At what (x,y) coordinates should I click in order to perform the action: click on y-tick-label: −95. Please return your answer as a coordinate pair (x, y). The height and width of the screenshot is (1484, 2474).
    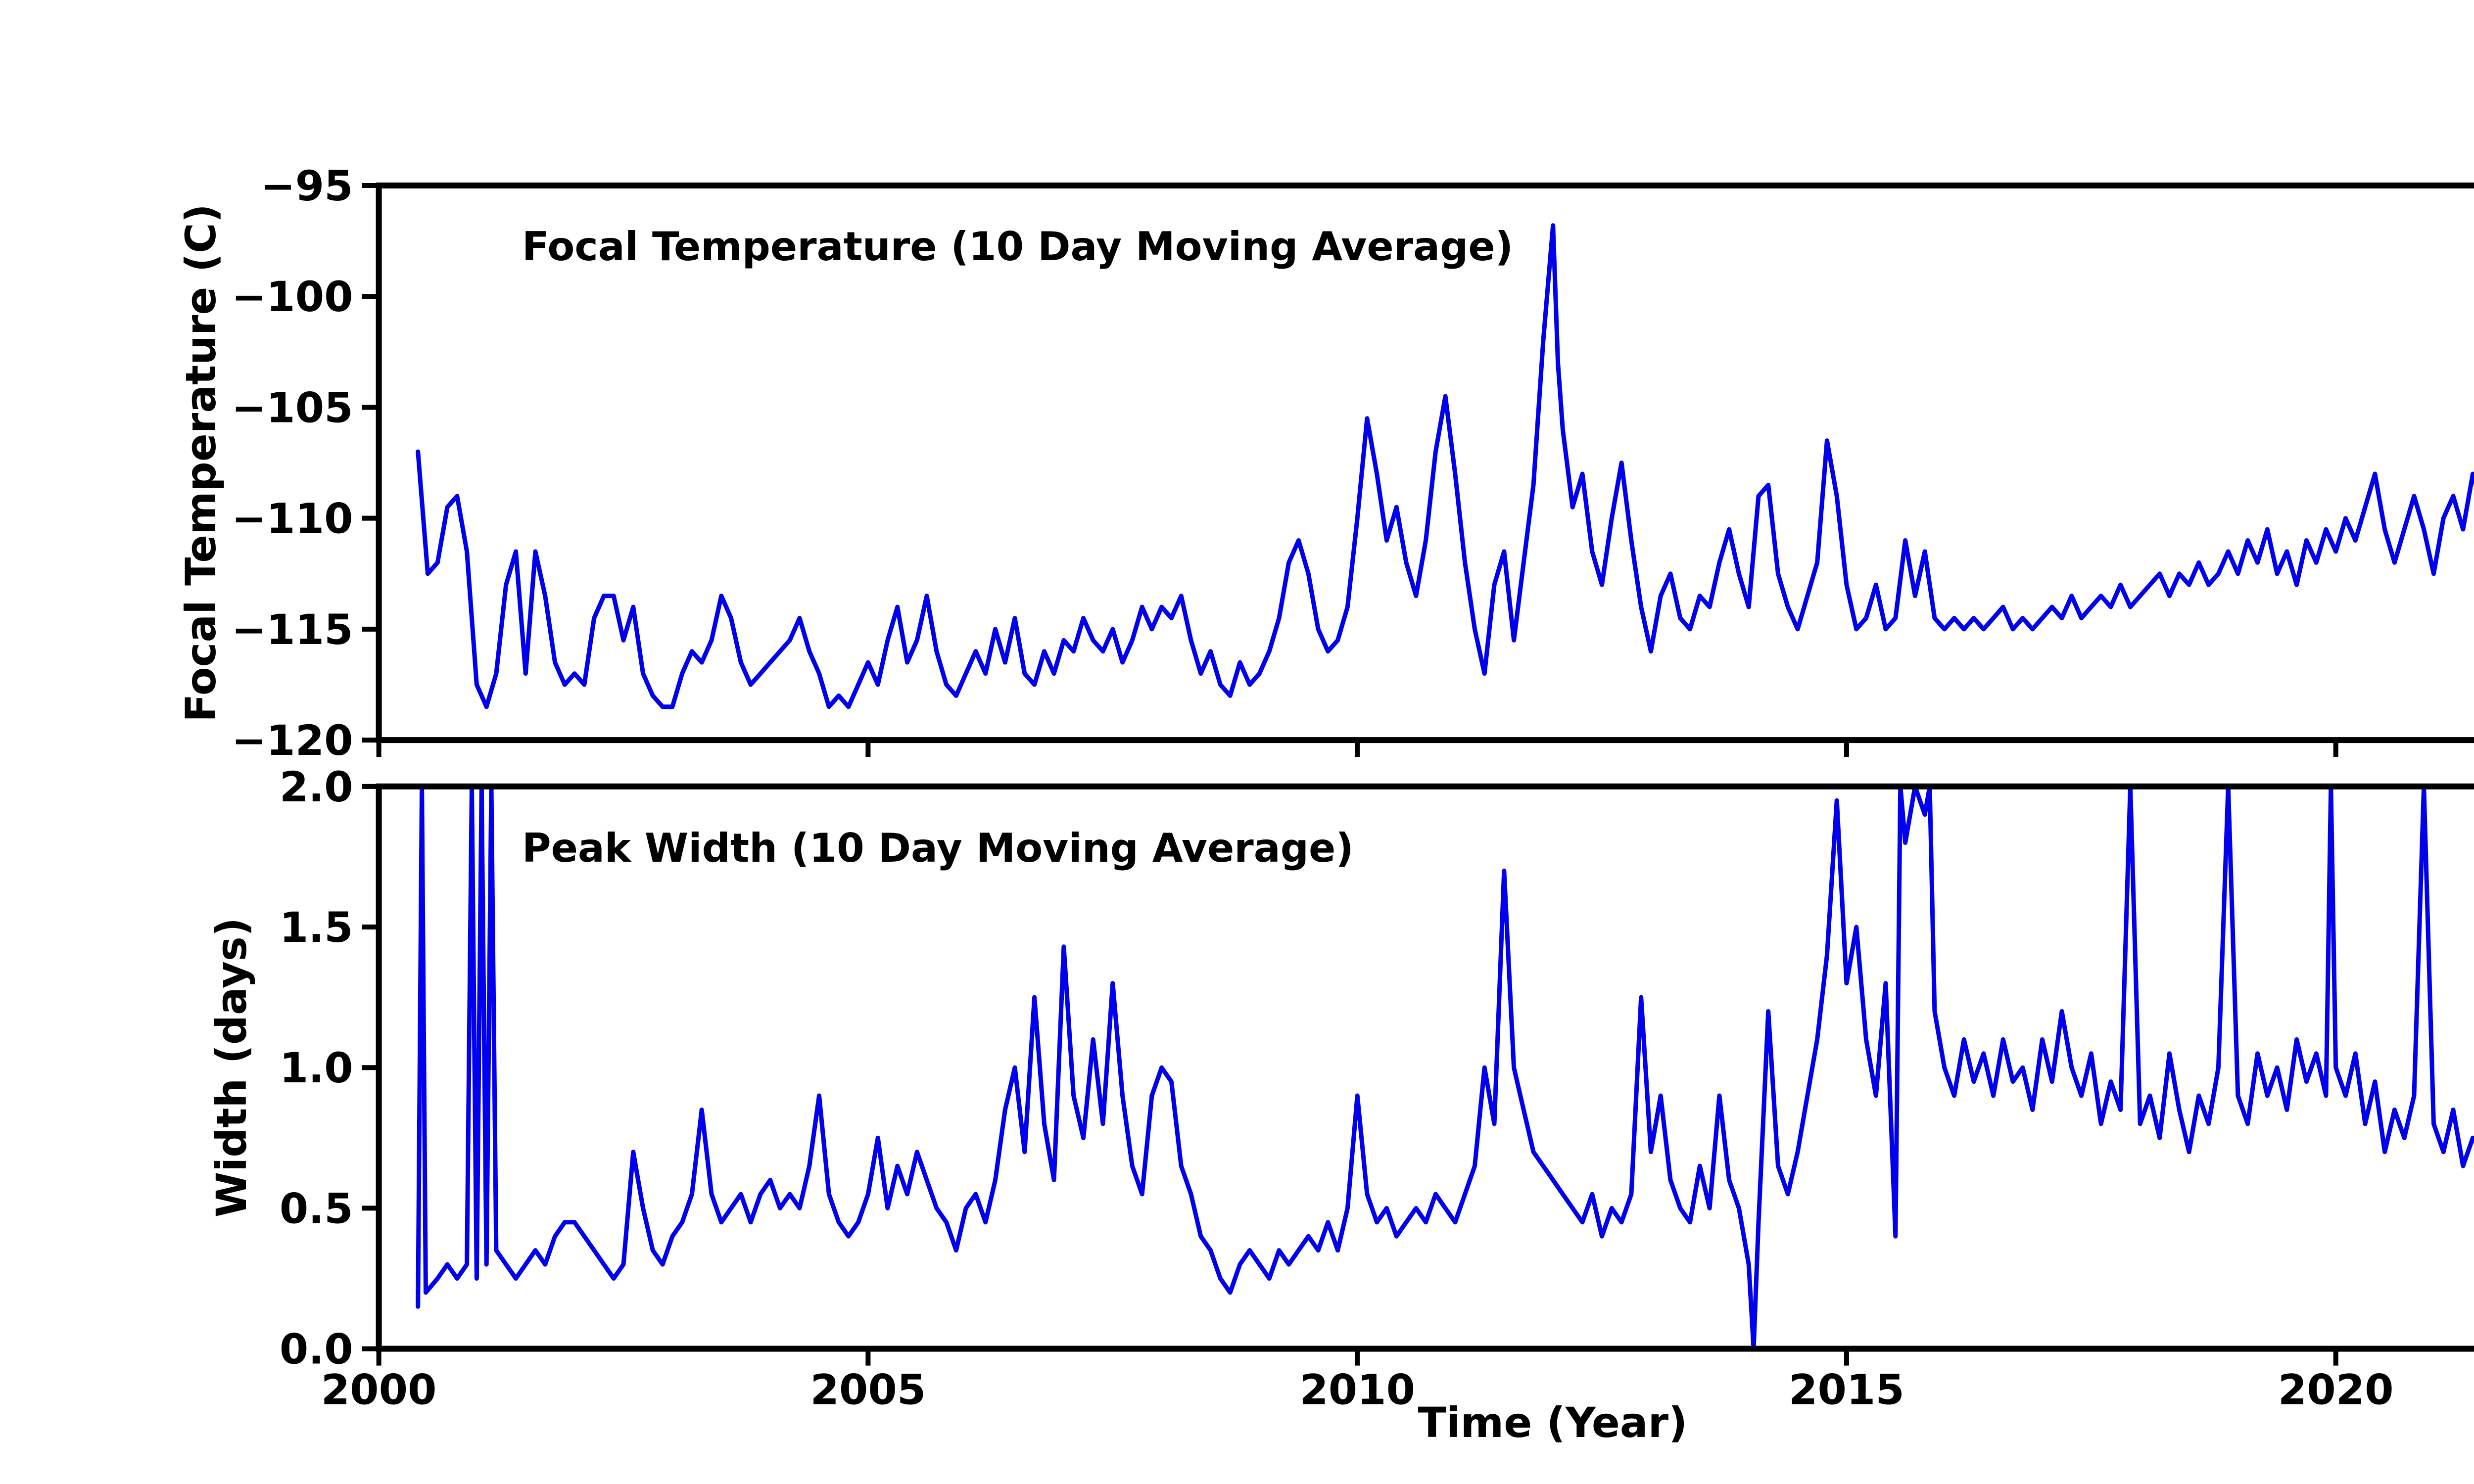
    Looking at the image, I should click on (307, 186).